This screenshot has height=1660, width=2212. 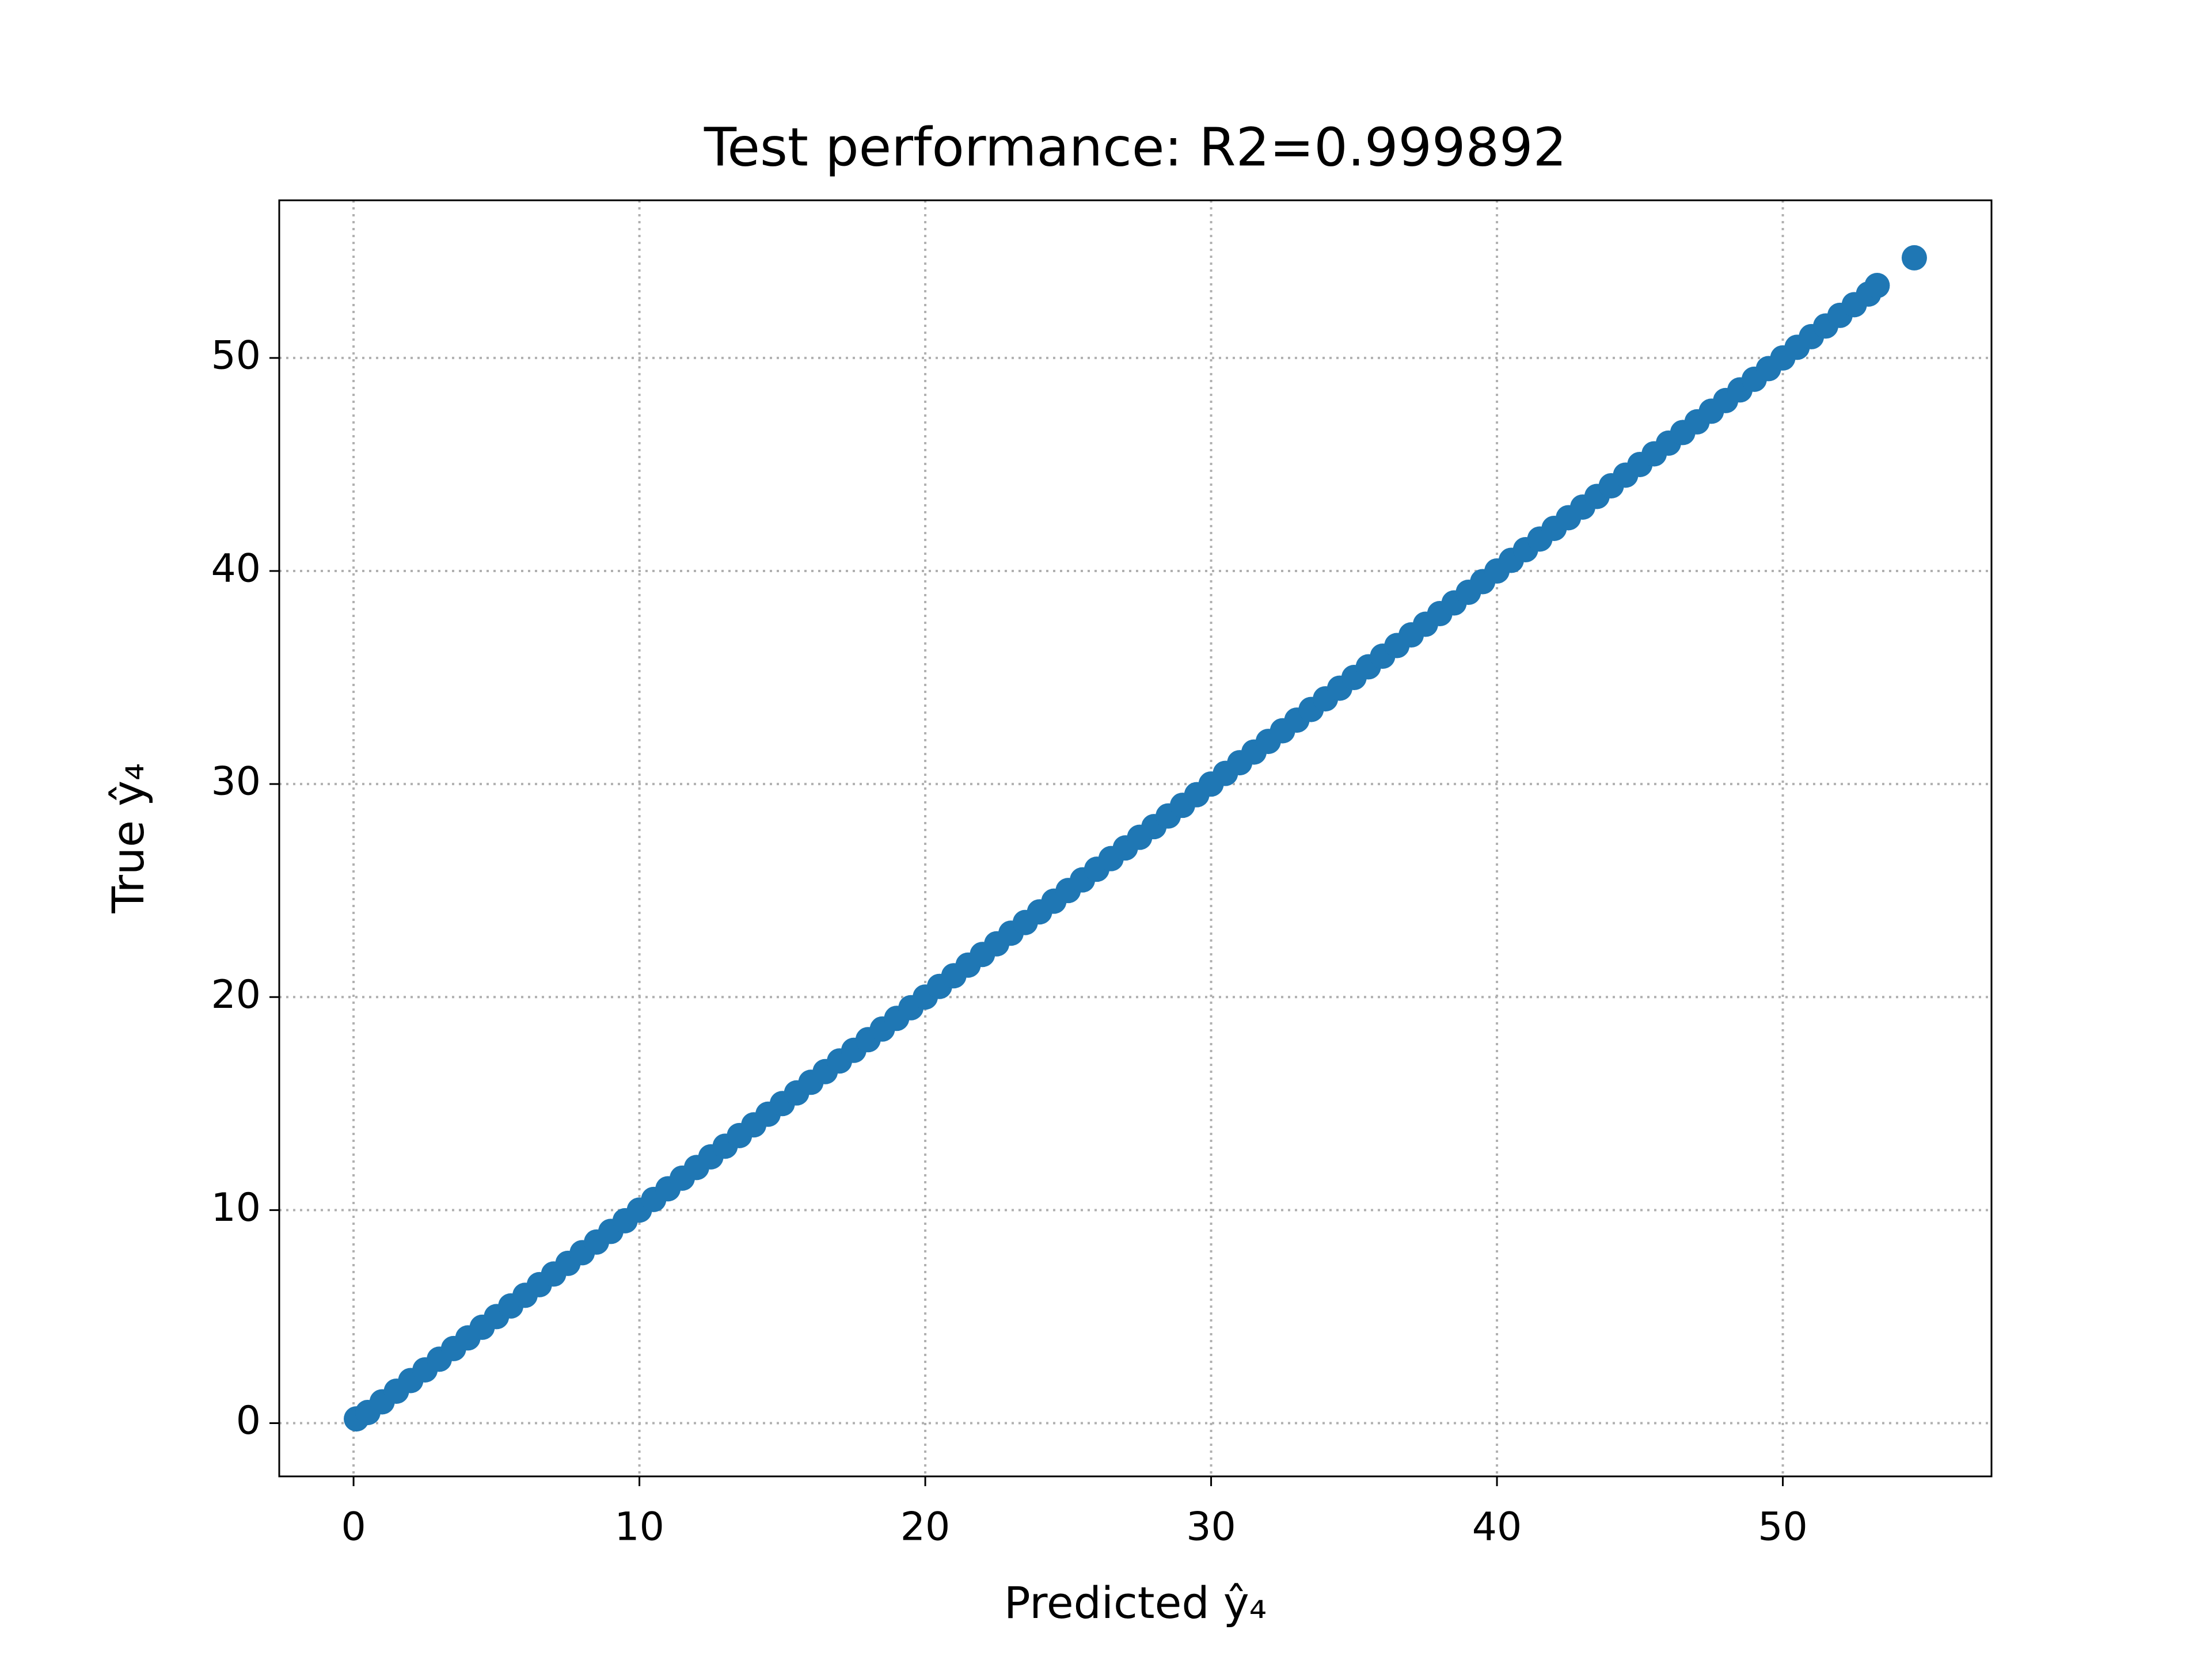 I want to click on y-tick-label: 20, so click(x=236, y=995).